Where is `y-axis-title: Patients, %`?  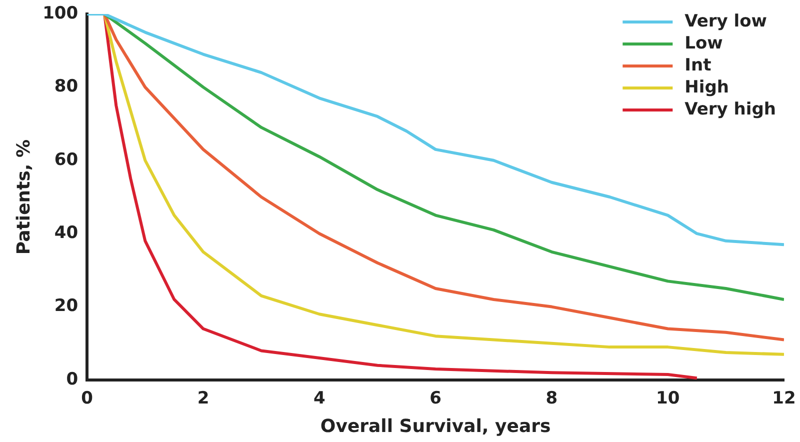 y-axis-title: Patients, % is located at coordinates (23, 197).